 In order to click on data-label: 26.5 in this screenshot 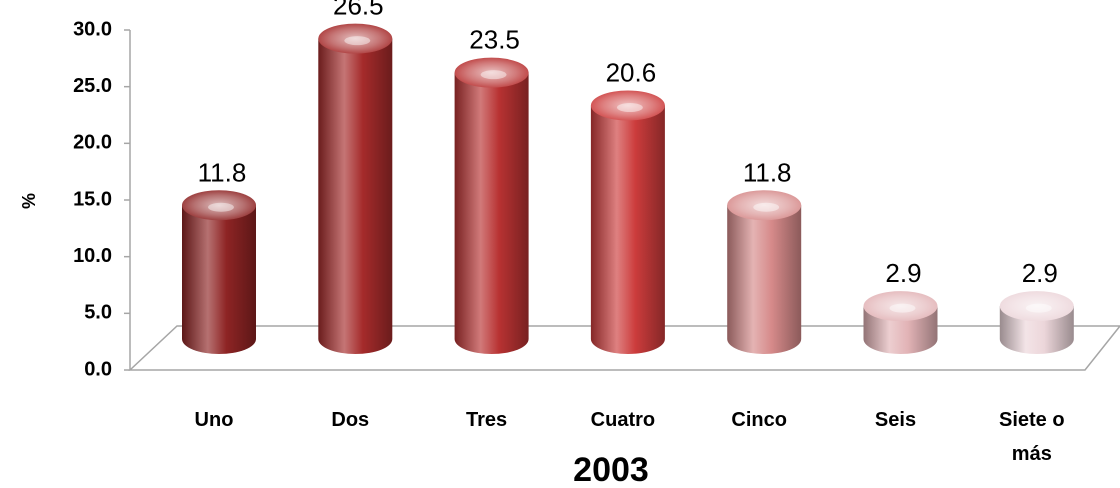, I will do `click(358, 10)`.